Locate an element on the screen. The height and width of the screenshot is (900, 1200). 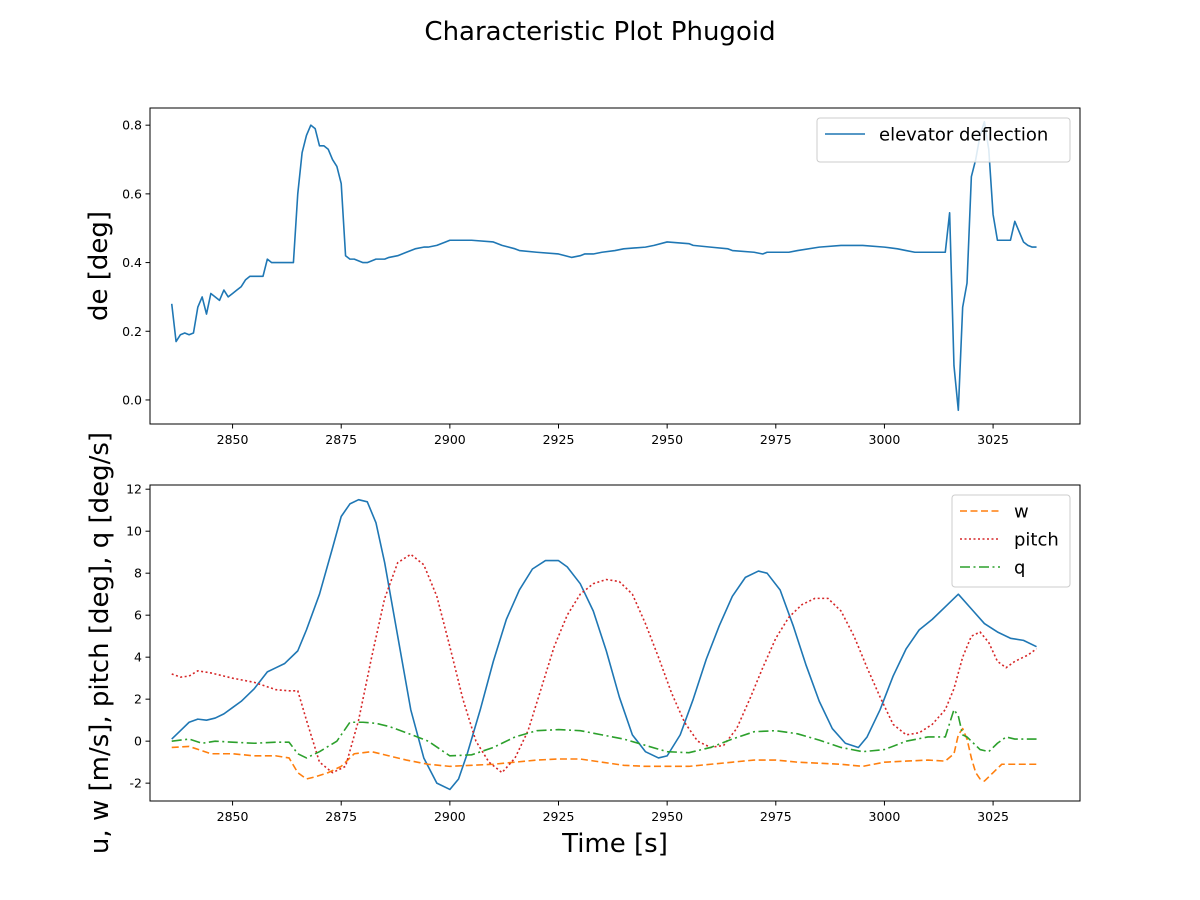
series-line-w is located at coordinates (604, 754).